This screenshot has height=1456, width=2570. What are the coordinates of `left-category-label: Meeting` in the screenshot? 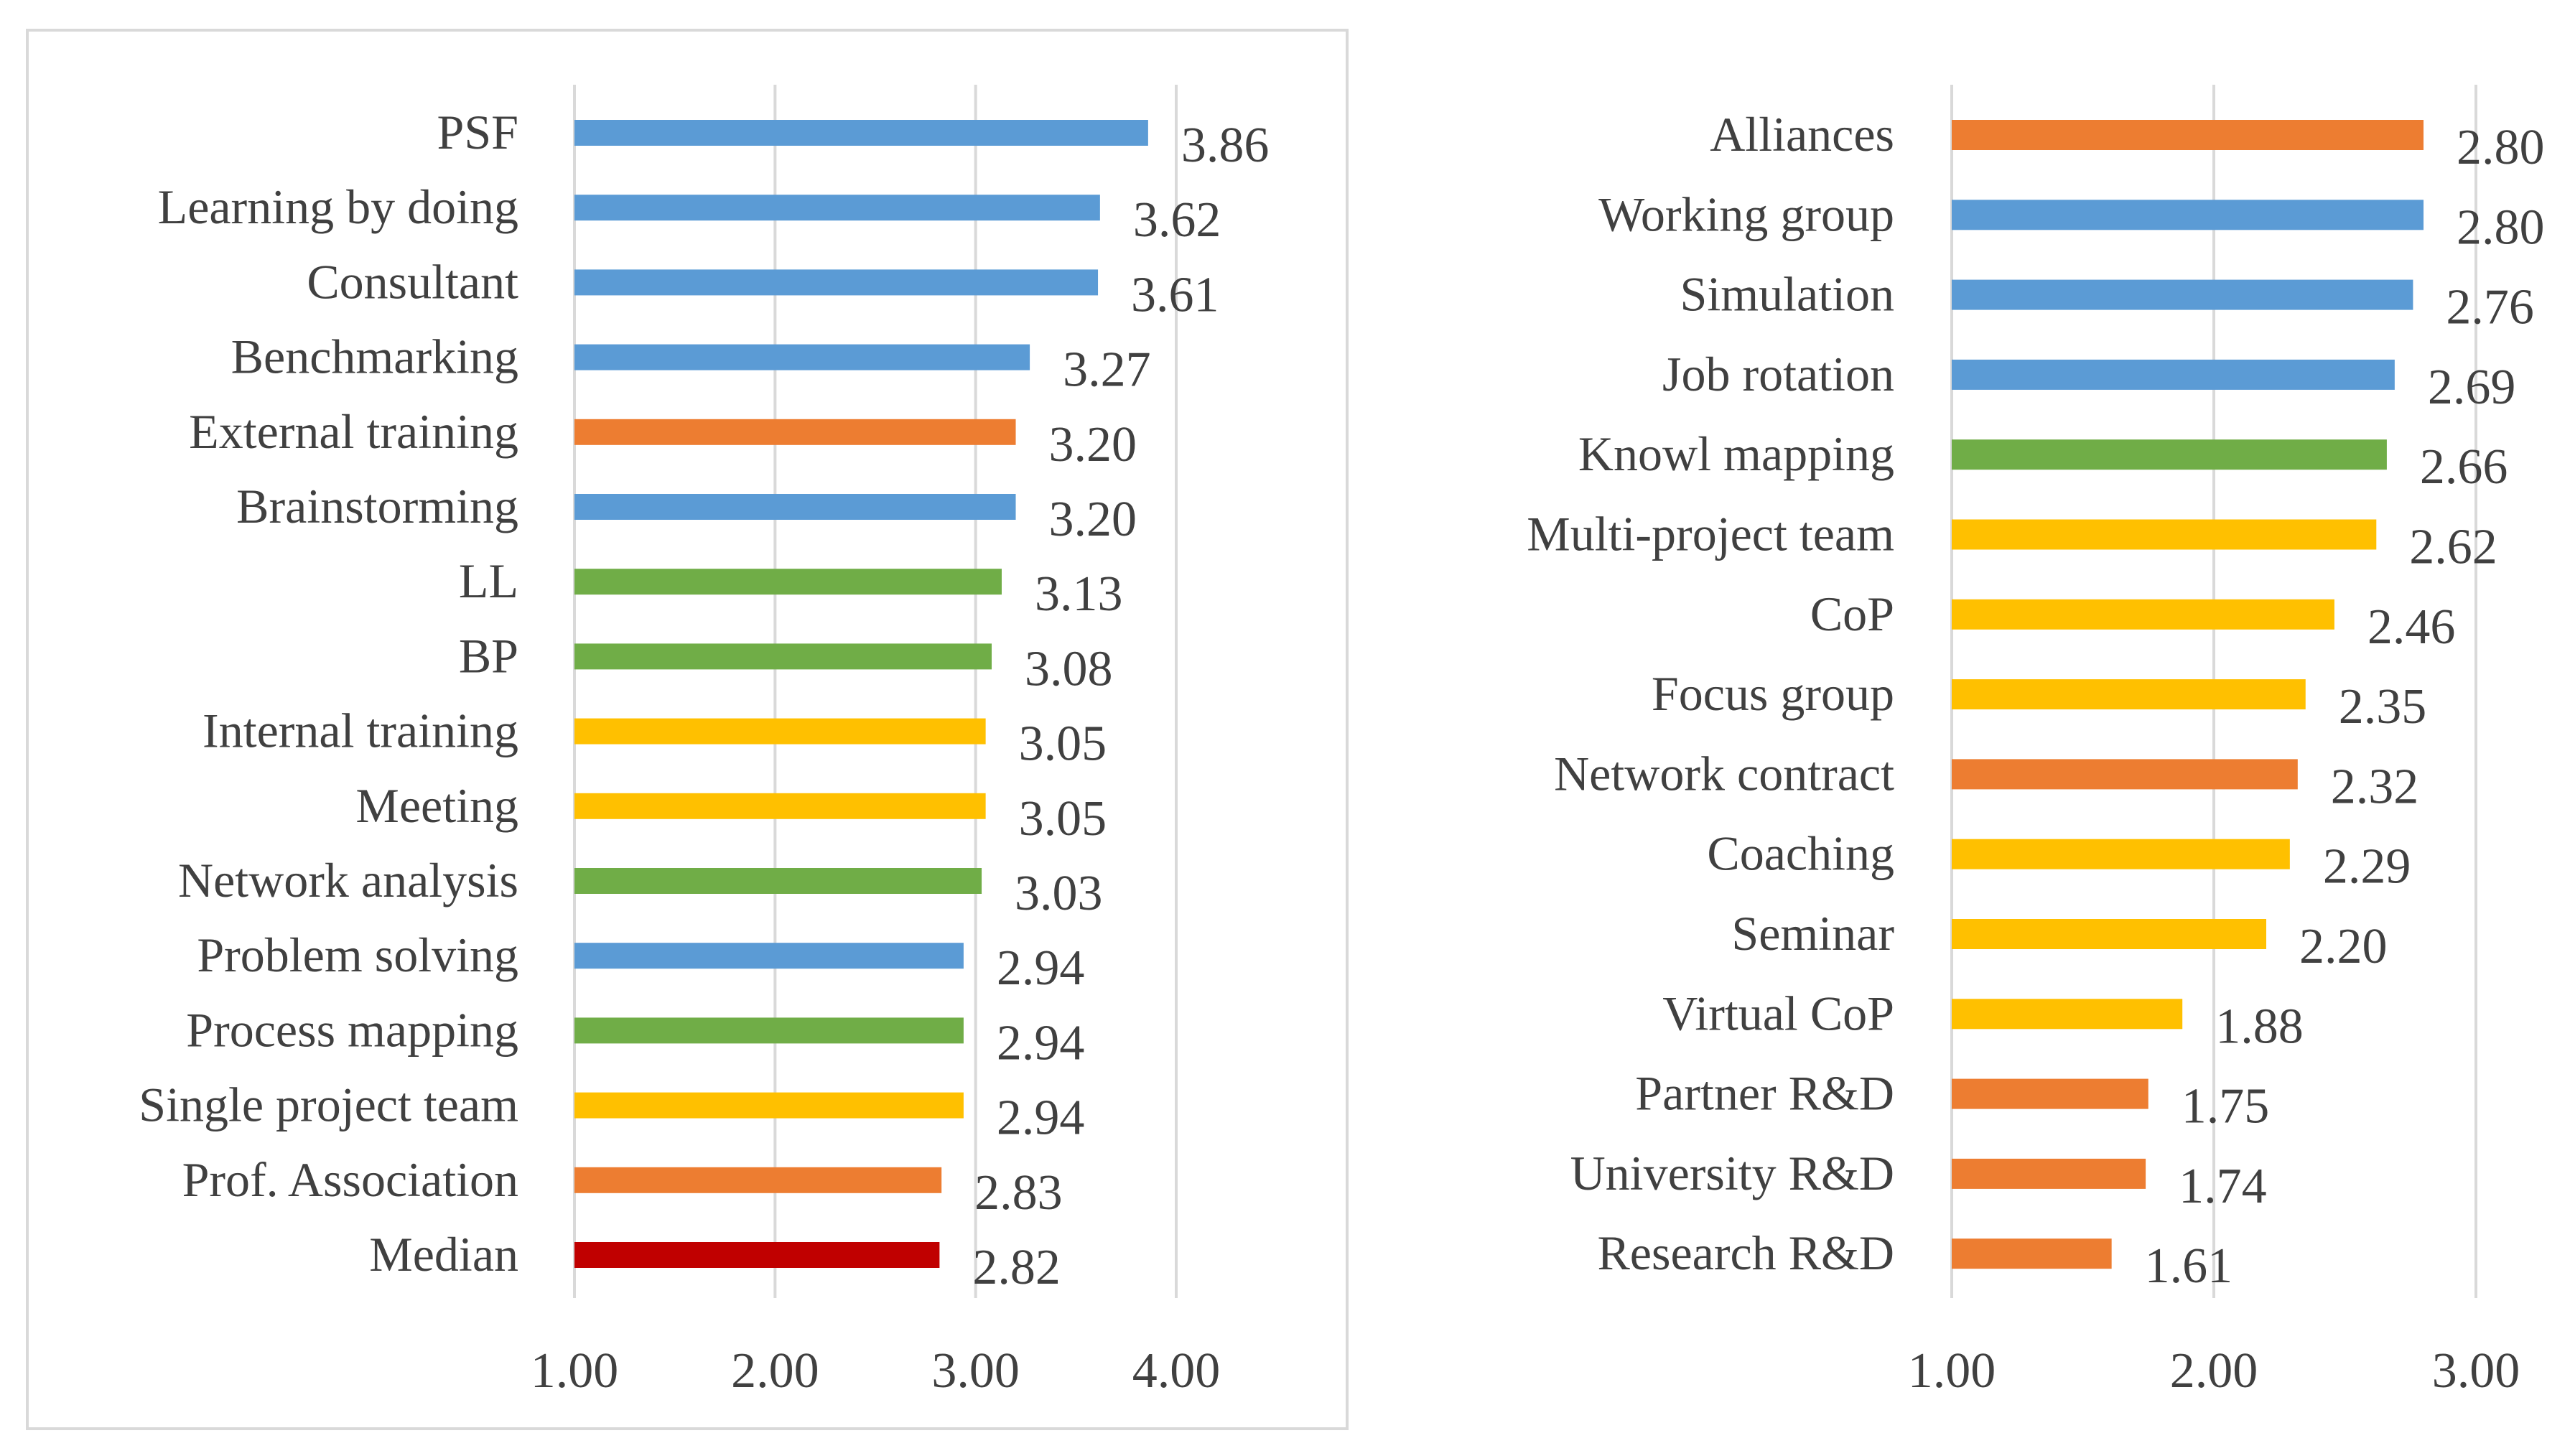 It's located at (437, 805).